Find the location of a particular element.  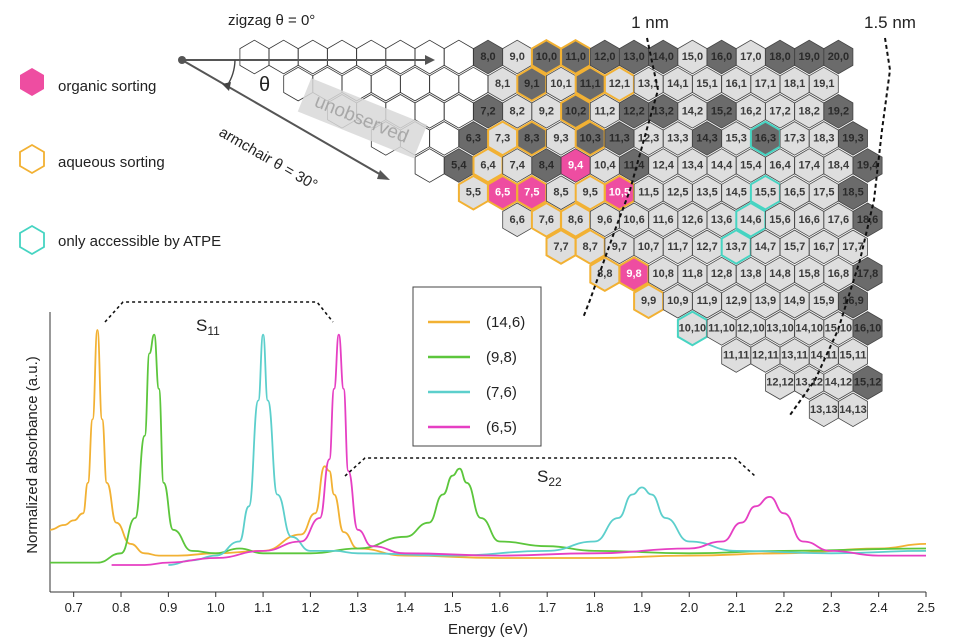

hex-cell-label: 8,7 is located at coordinates (590, 247).